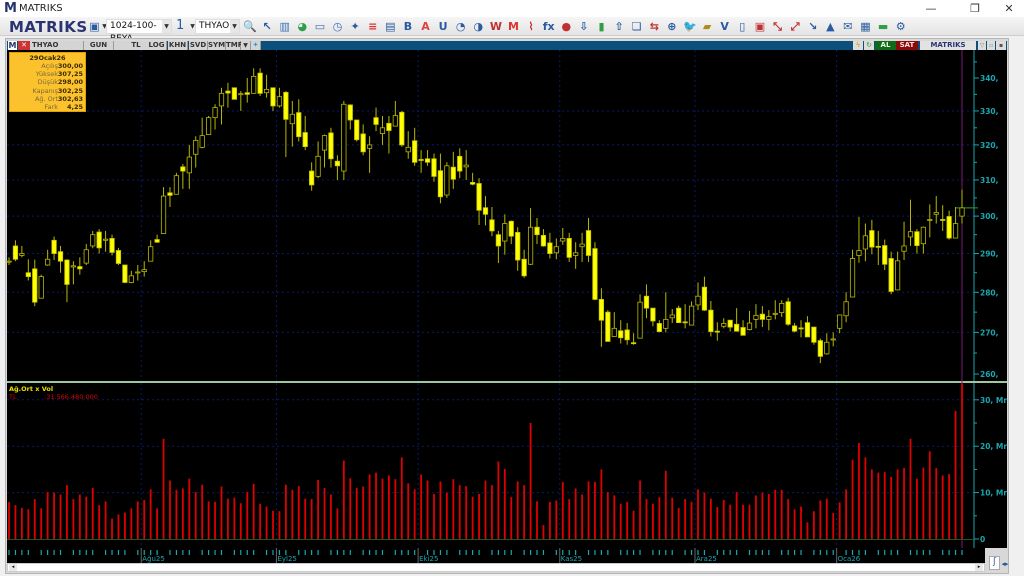 This screenshot has height=576, width=1024. I want to click on title-bar: M MATRIKS — ❐ ✕, so click(512, 8).